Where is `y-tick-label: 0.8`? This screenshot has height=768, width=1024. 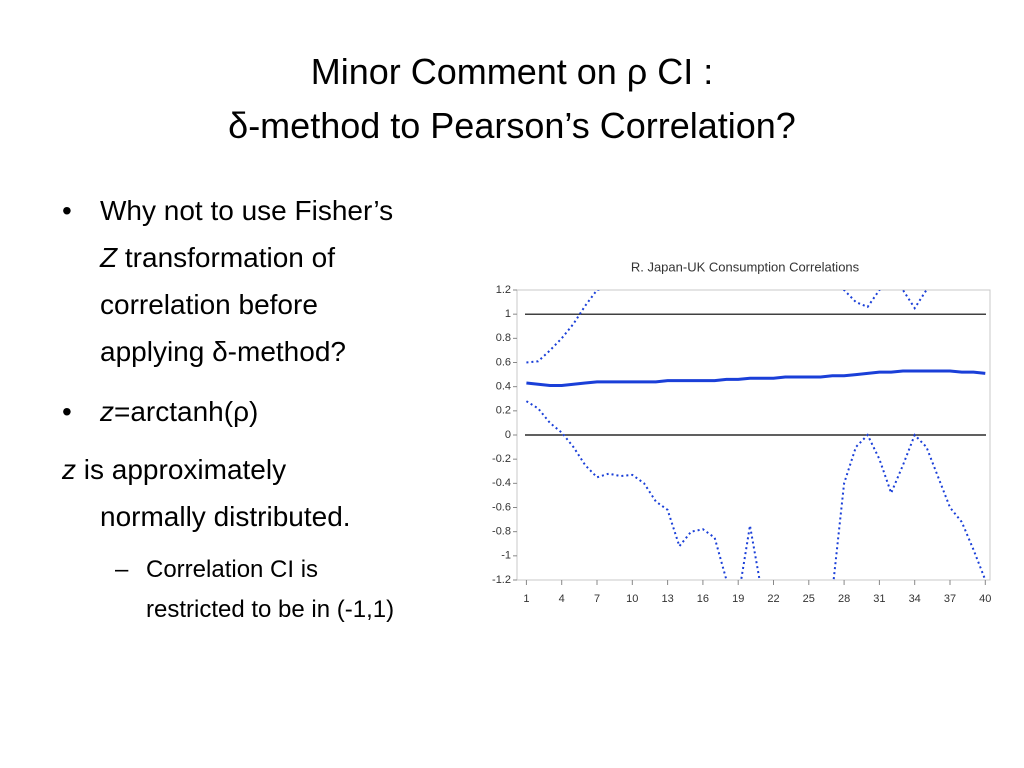 y-tick-label: 0.8 is located at coordinates (503, 338).